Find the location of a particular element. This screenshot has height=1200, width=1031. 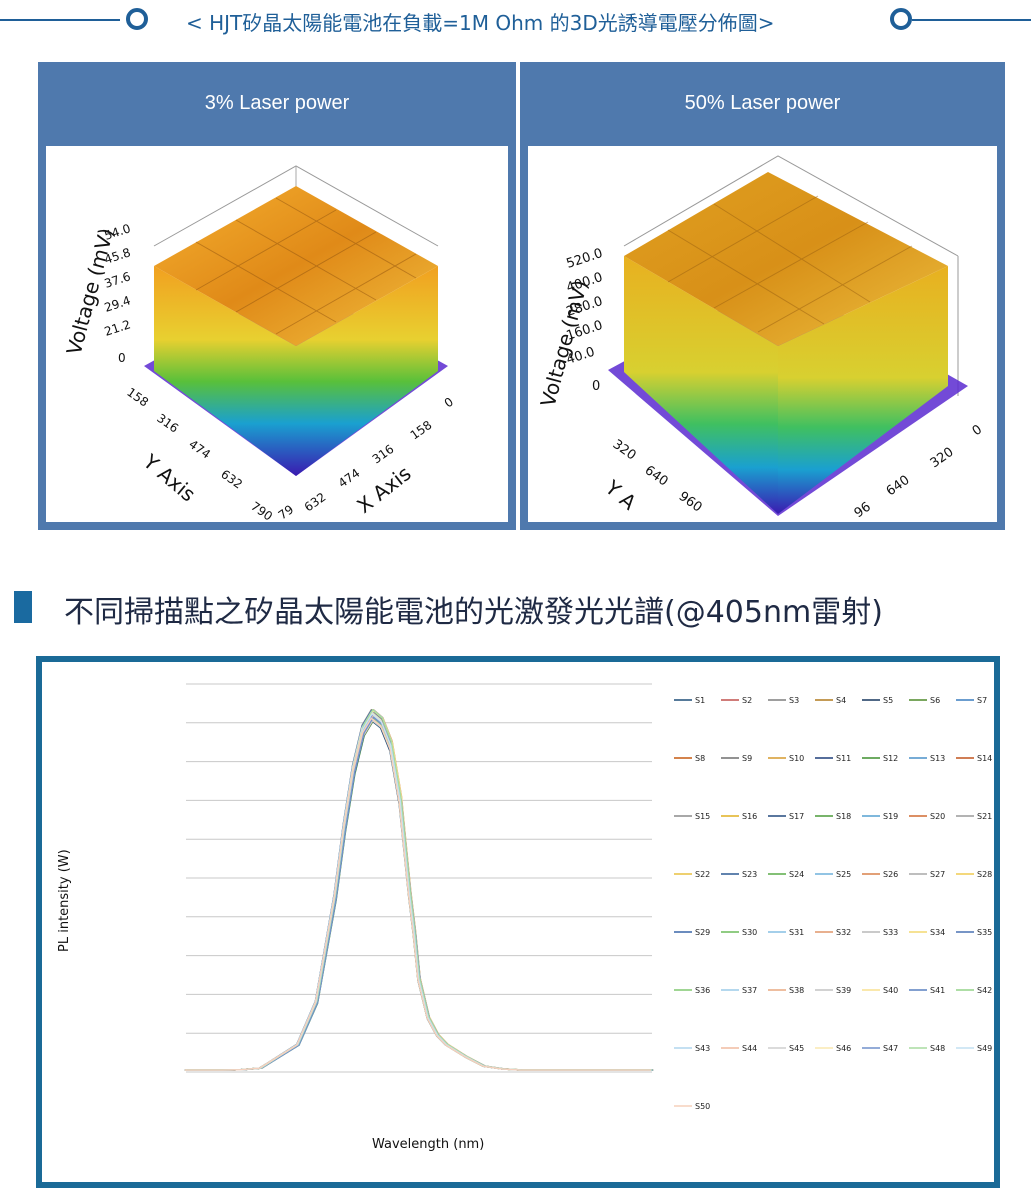

top-header: < HJT矽晶太陽能電池在負載=1M Ohm 的3D光誘導電壓分佈圖> is located at coordinates (515, 20).